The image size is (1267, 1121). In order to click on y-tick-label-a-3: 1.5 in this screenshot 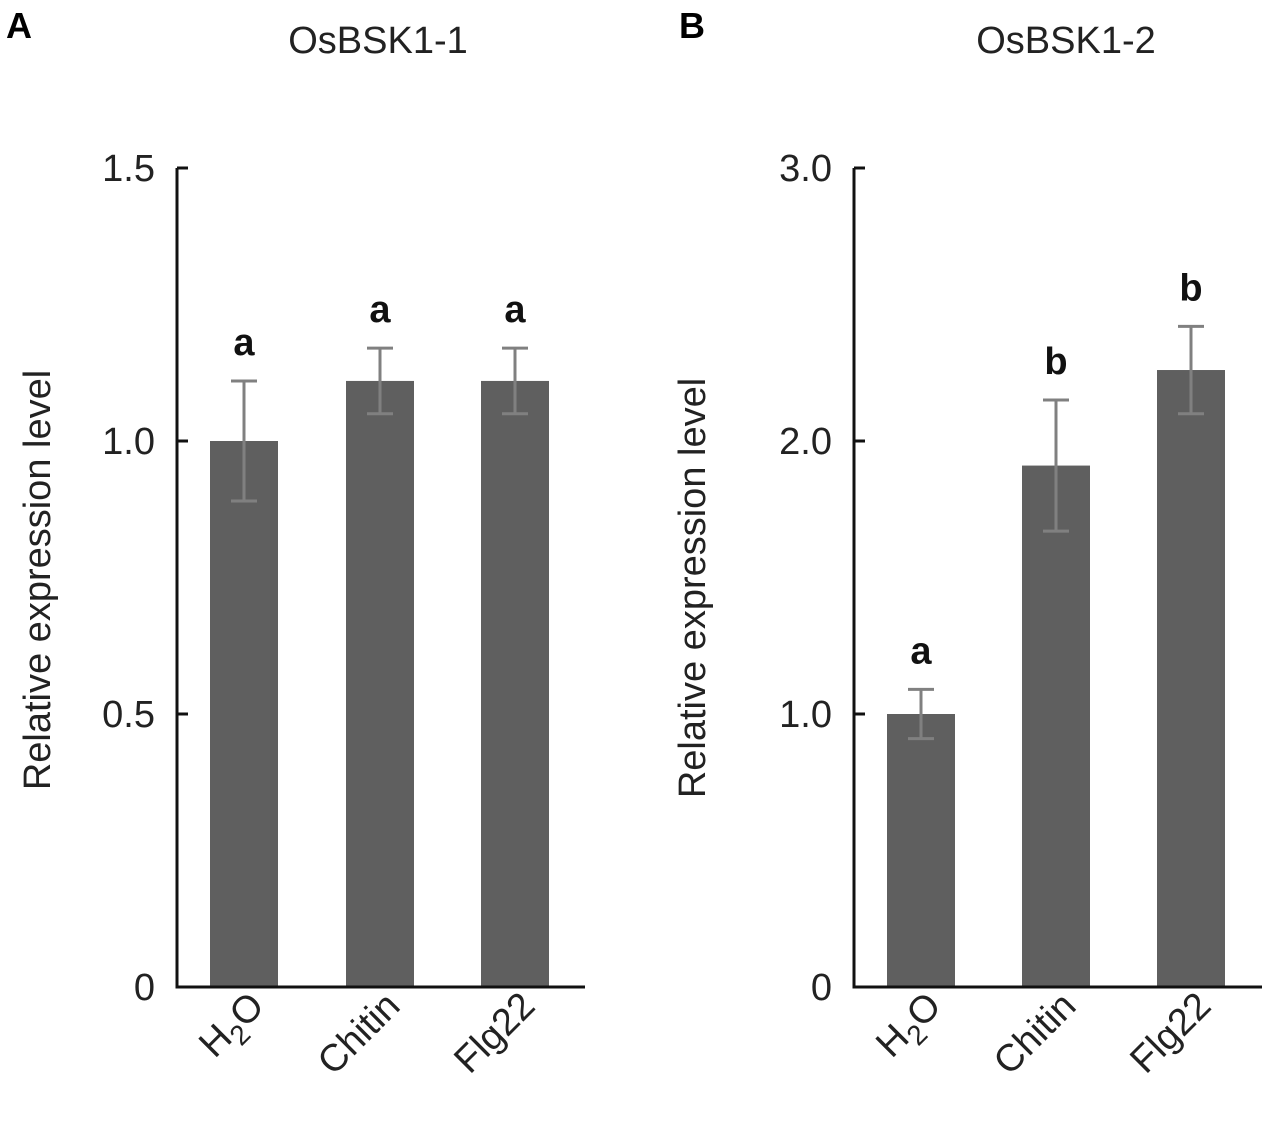, I will do `click(128, 169)`.